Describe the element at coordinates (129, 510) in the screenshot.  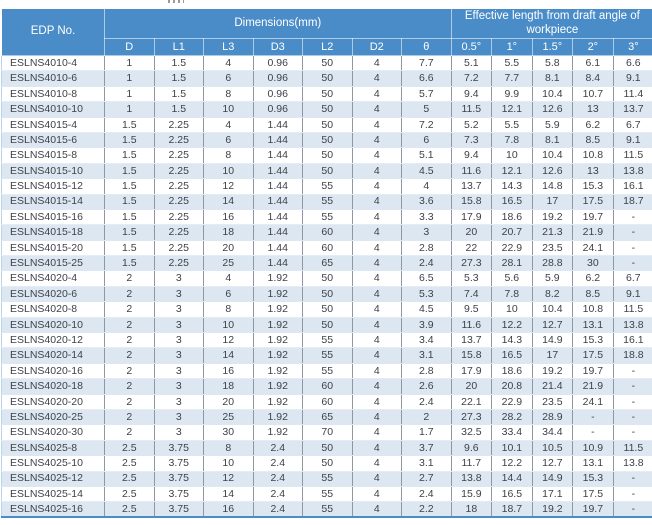
I see `value-cell: 2.5` at that location.